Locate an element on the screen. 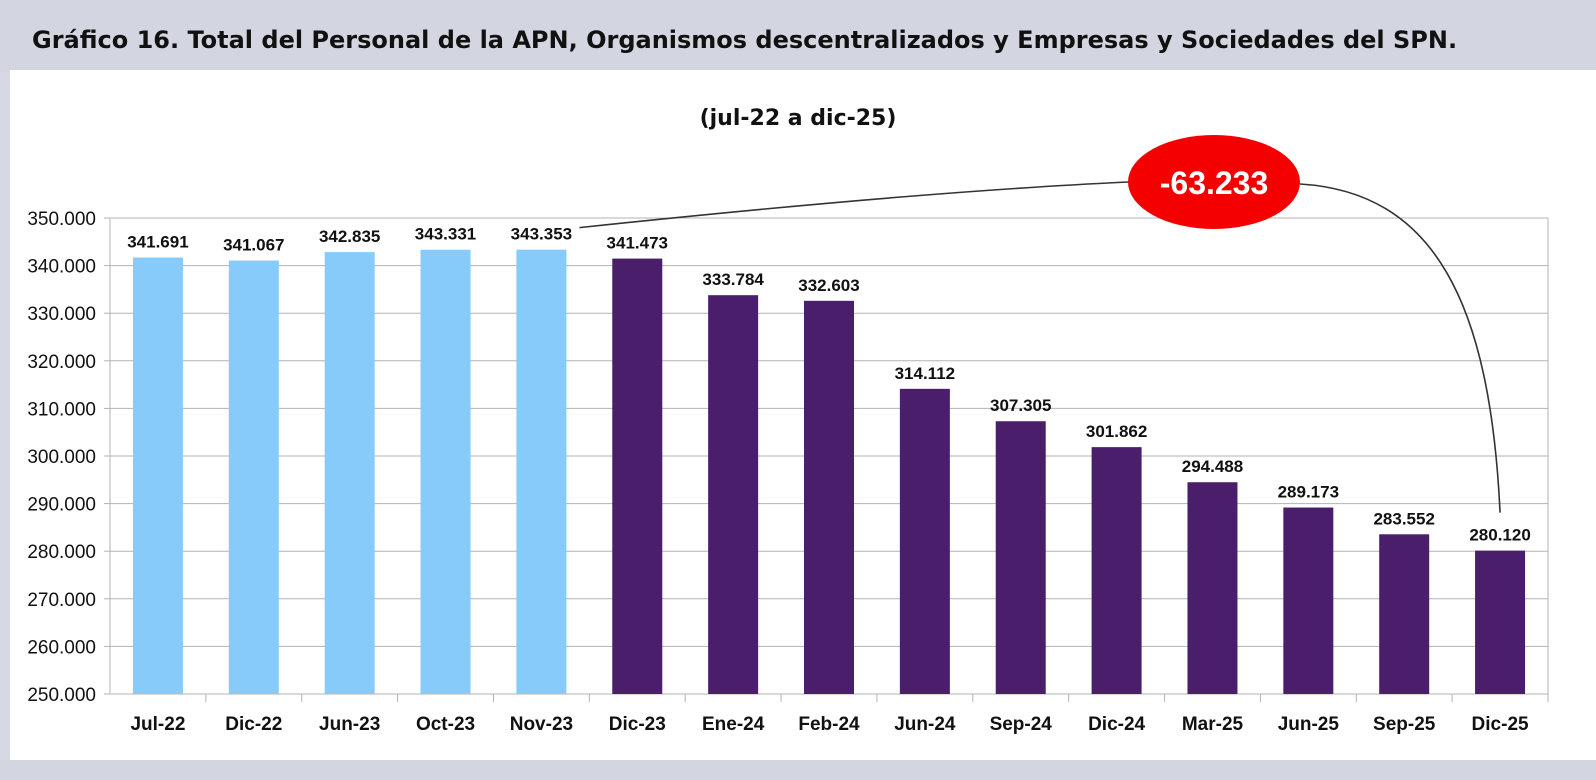  footer-band is located at coordinates (798, 770).